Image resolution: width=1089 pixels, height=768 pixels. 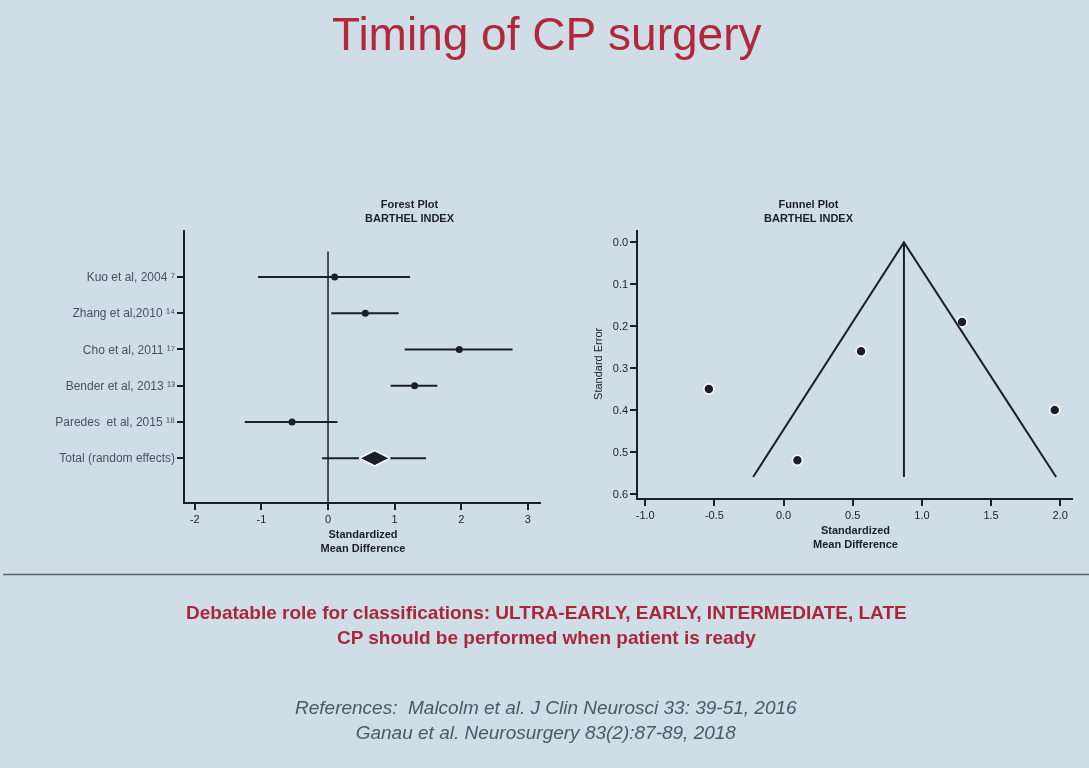 What do you see at coordinates (394, 518) in the screenshot?
I see `x-tick-label: 1` at bounding box center [394, 518].